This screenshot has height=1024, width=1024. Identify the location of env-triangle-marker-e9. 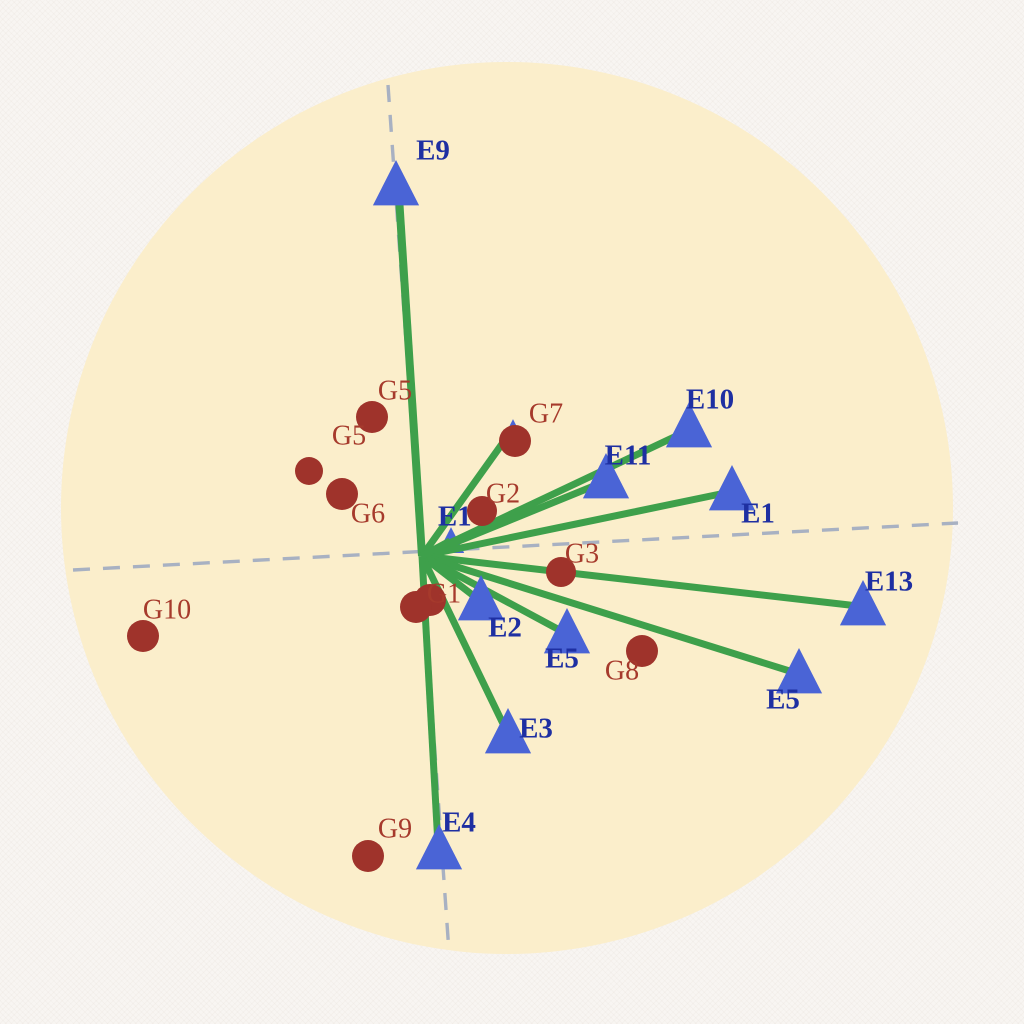
(396, 182).